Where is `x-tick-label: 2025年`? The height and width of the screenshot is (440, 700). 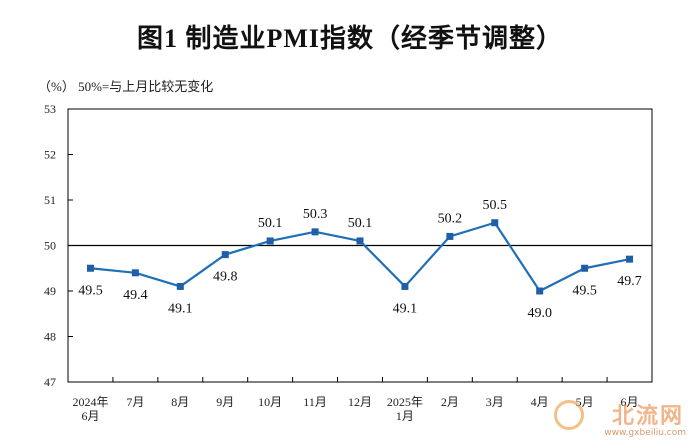
x-tick-label: 2025年 is located at coordinates (405, 402).